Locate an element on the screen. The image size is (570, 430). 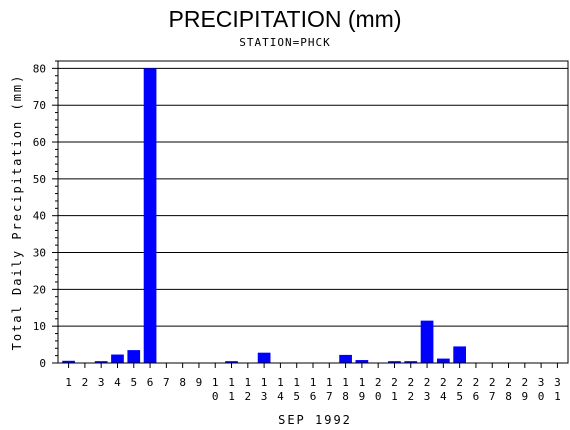
y-tick-label: 40 is located at coordinates (39, 216).